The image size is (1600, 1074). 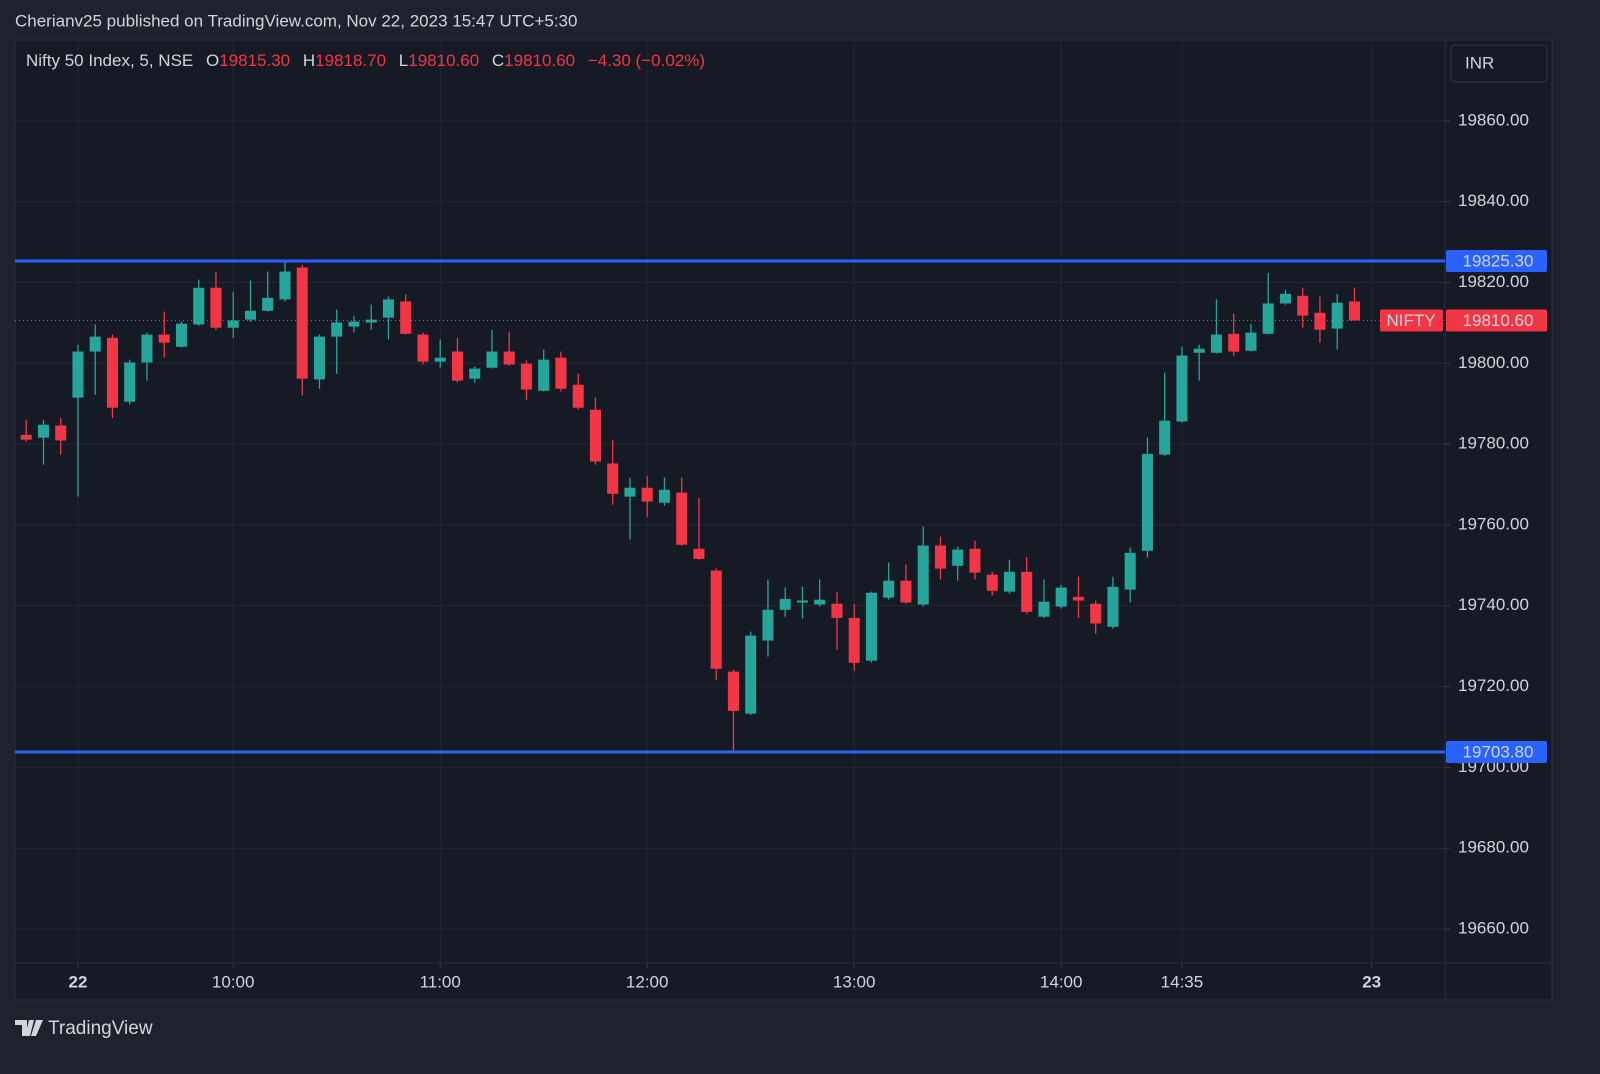 What do you see at coordinates (100, 1028) in the screenshot?
I see `footer-brand: TradingView` at bounding box center [100, 1028].